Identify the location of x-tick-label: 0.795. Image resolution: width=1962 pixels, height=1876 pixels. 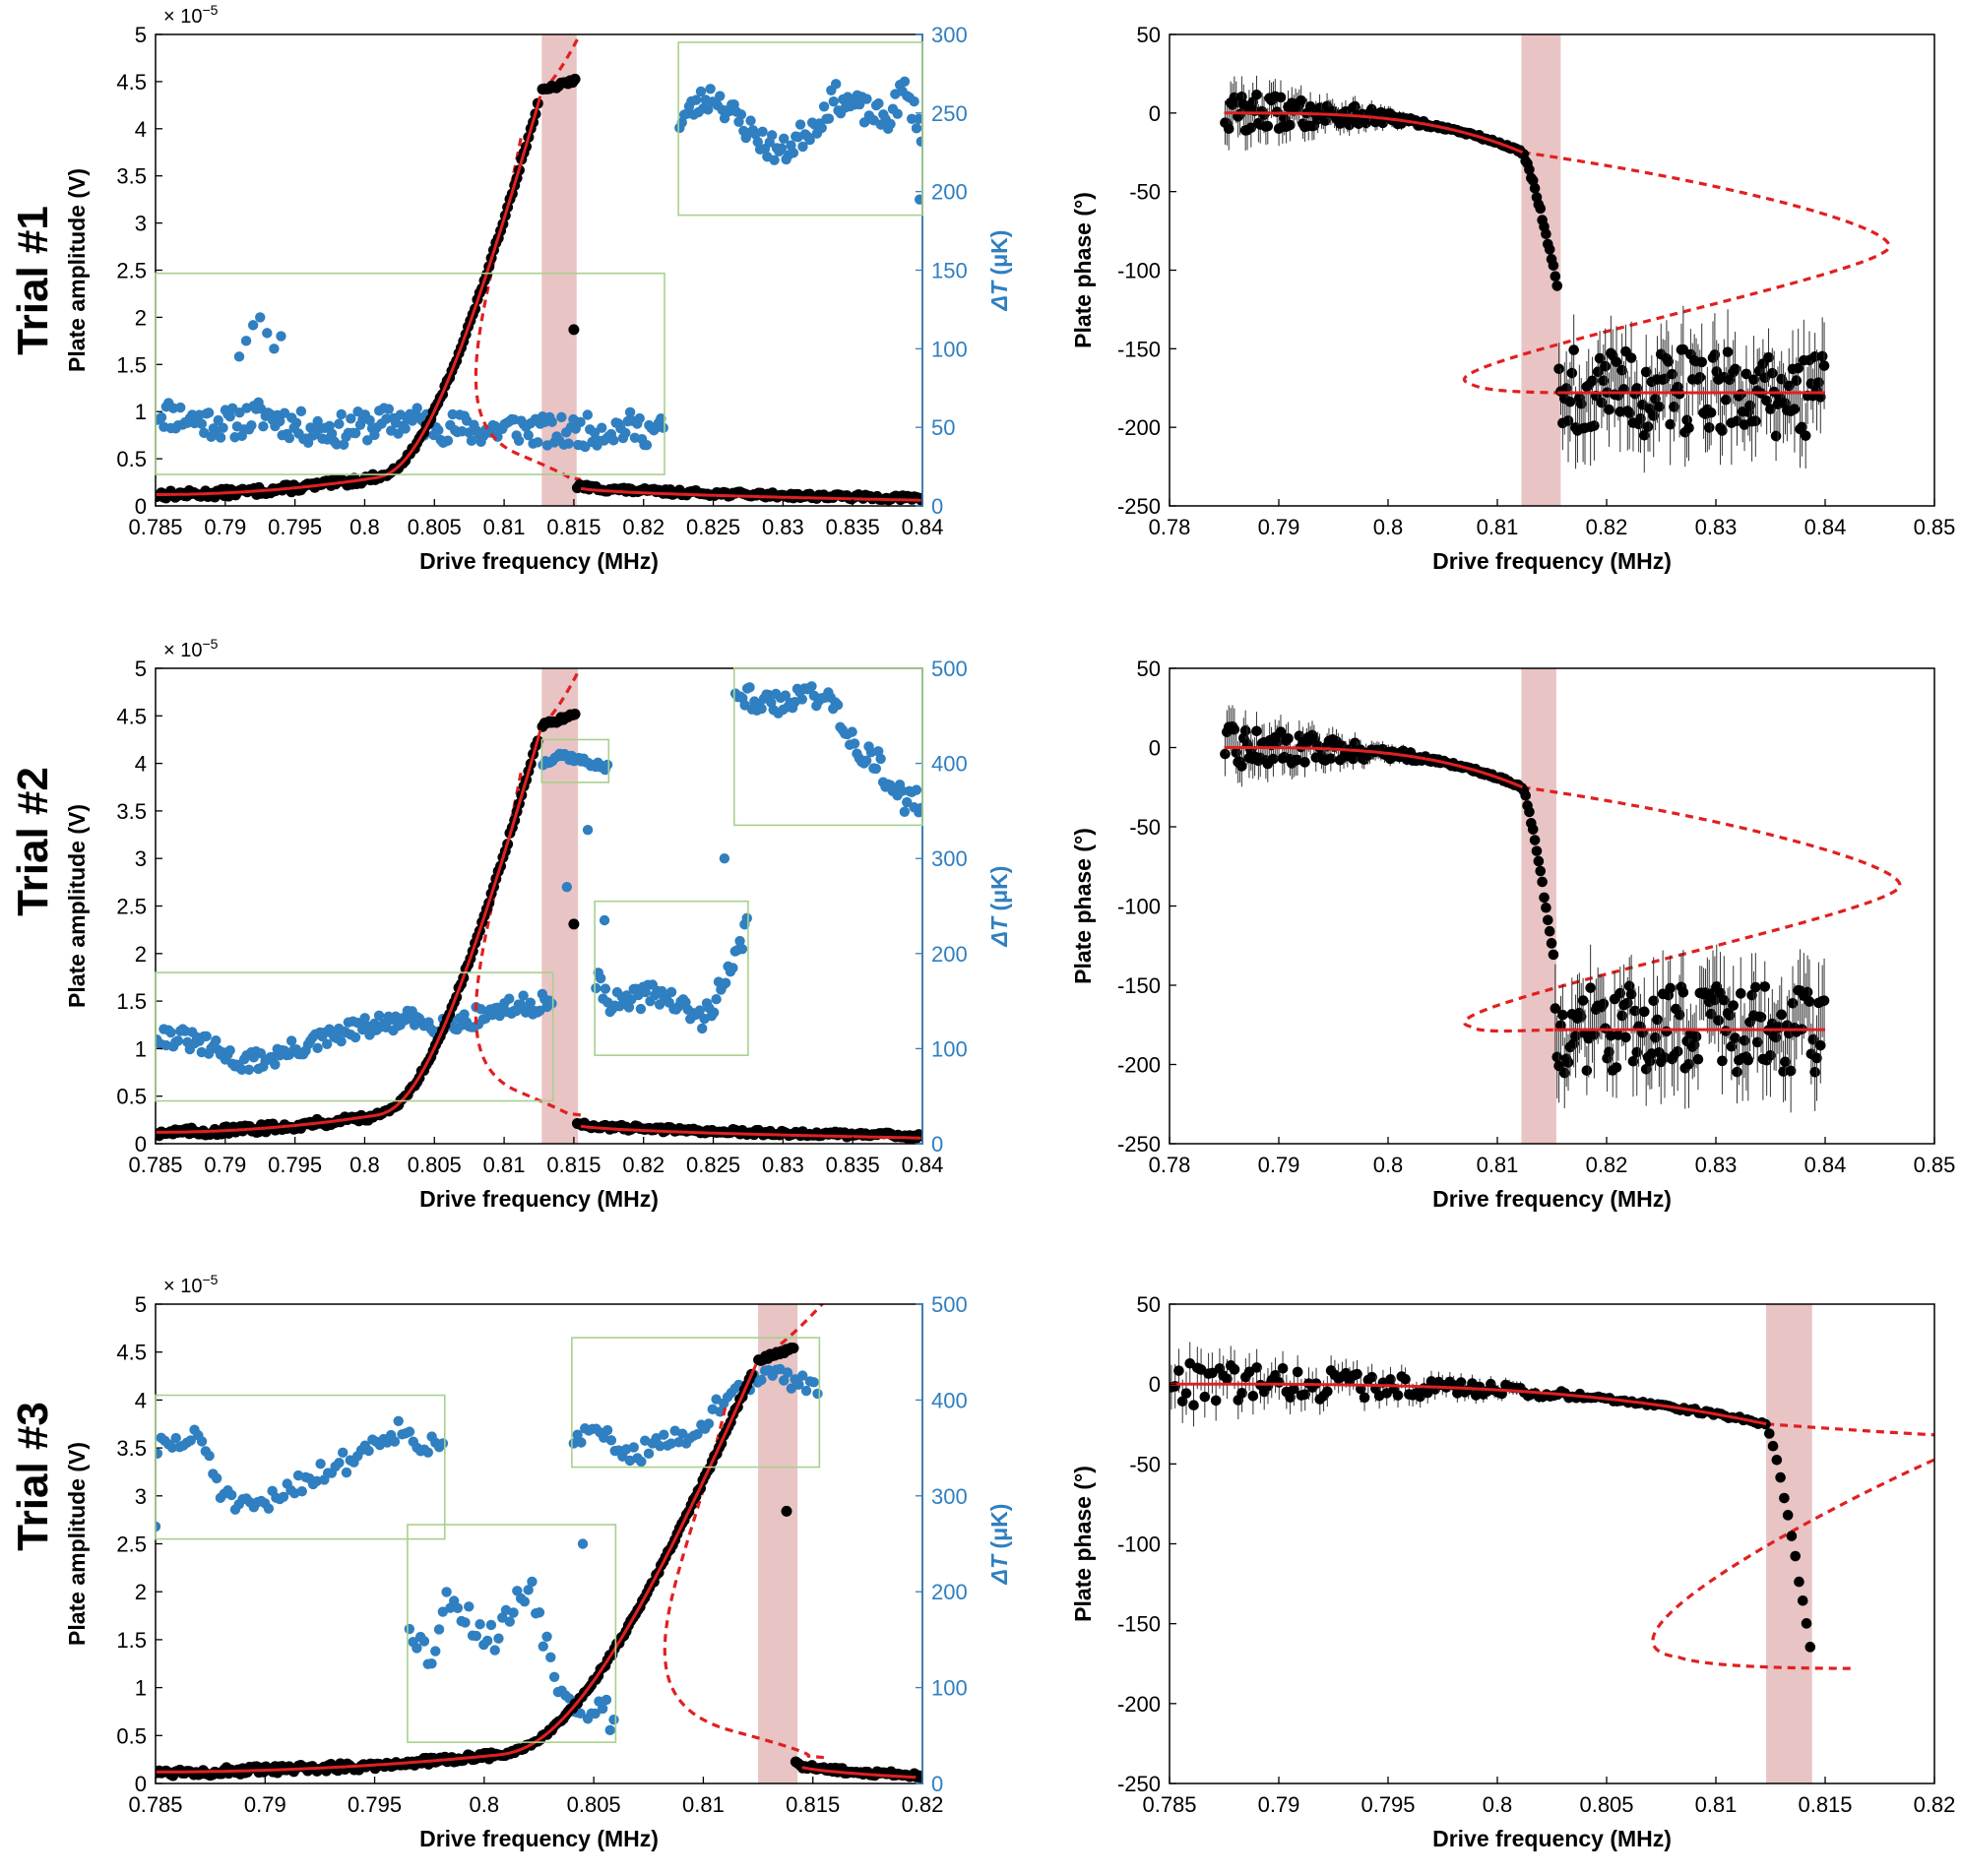
(295, 527).